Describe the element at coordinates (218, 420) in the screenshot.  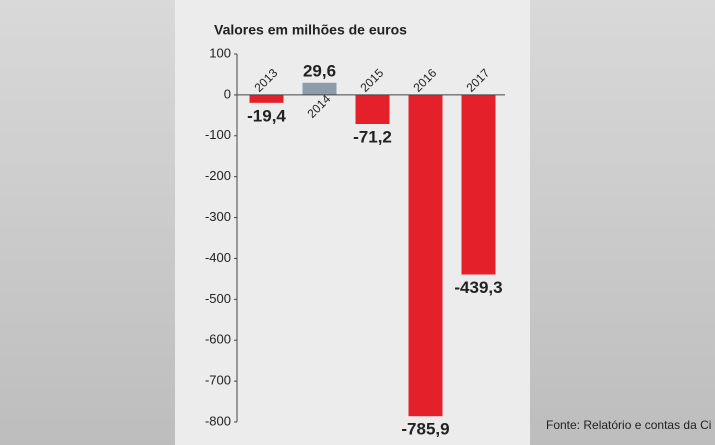
I see `y-tick-label: -800` at that location.